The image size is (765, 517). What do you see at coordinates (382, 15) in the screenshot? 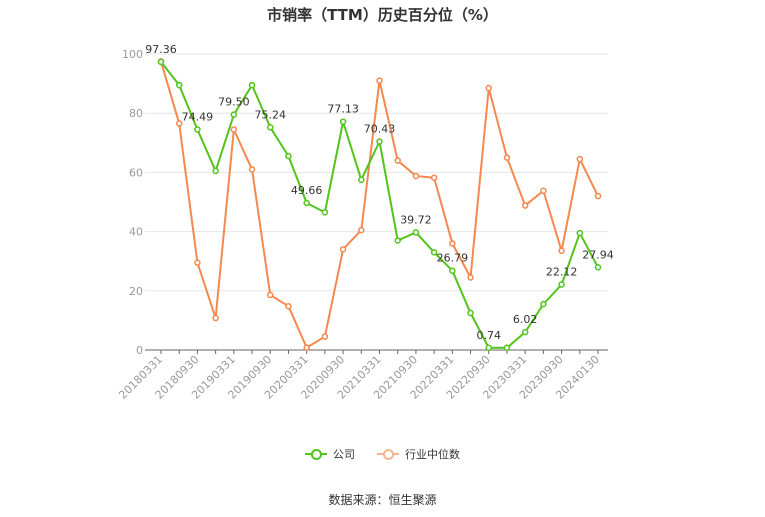
I see `chart-title: 市销率（TTM）历史百分位（%）` at bounding box center [382, 15].